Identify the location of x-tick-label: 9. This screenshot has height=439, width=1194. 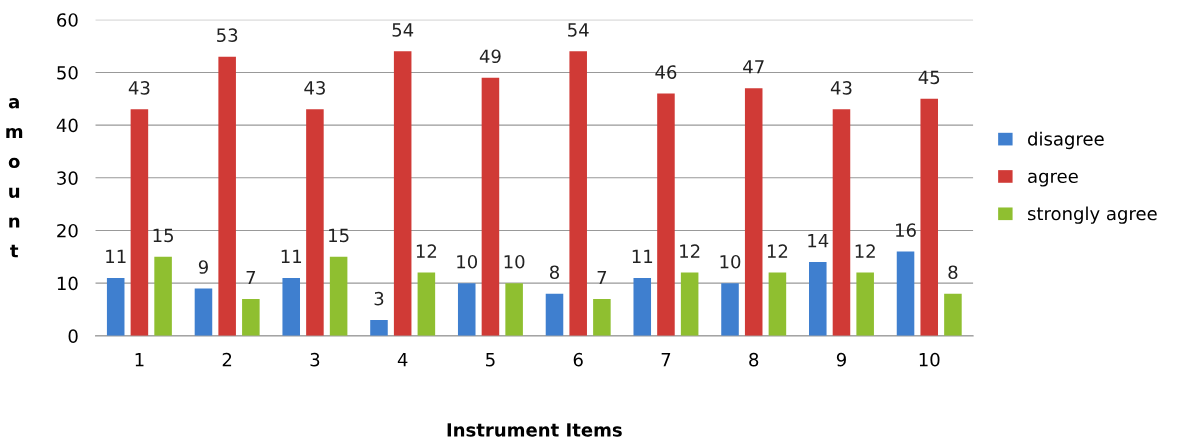
(841, 359).